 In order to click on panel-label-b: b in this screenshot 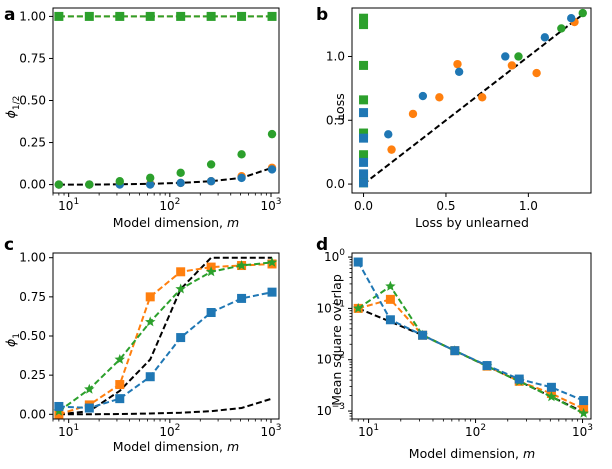, I will do `click(322, 15)`.